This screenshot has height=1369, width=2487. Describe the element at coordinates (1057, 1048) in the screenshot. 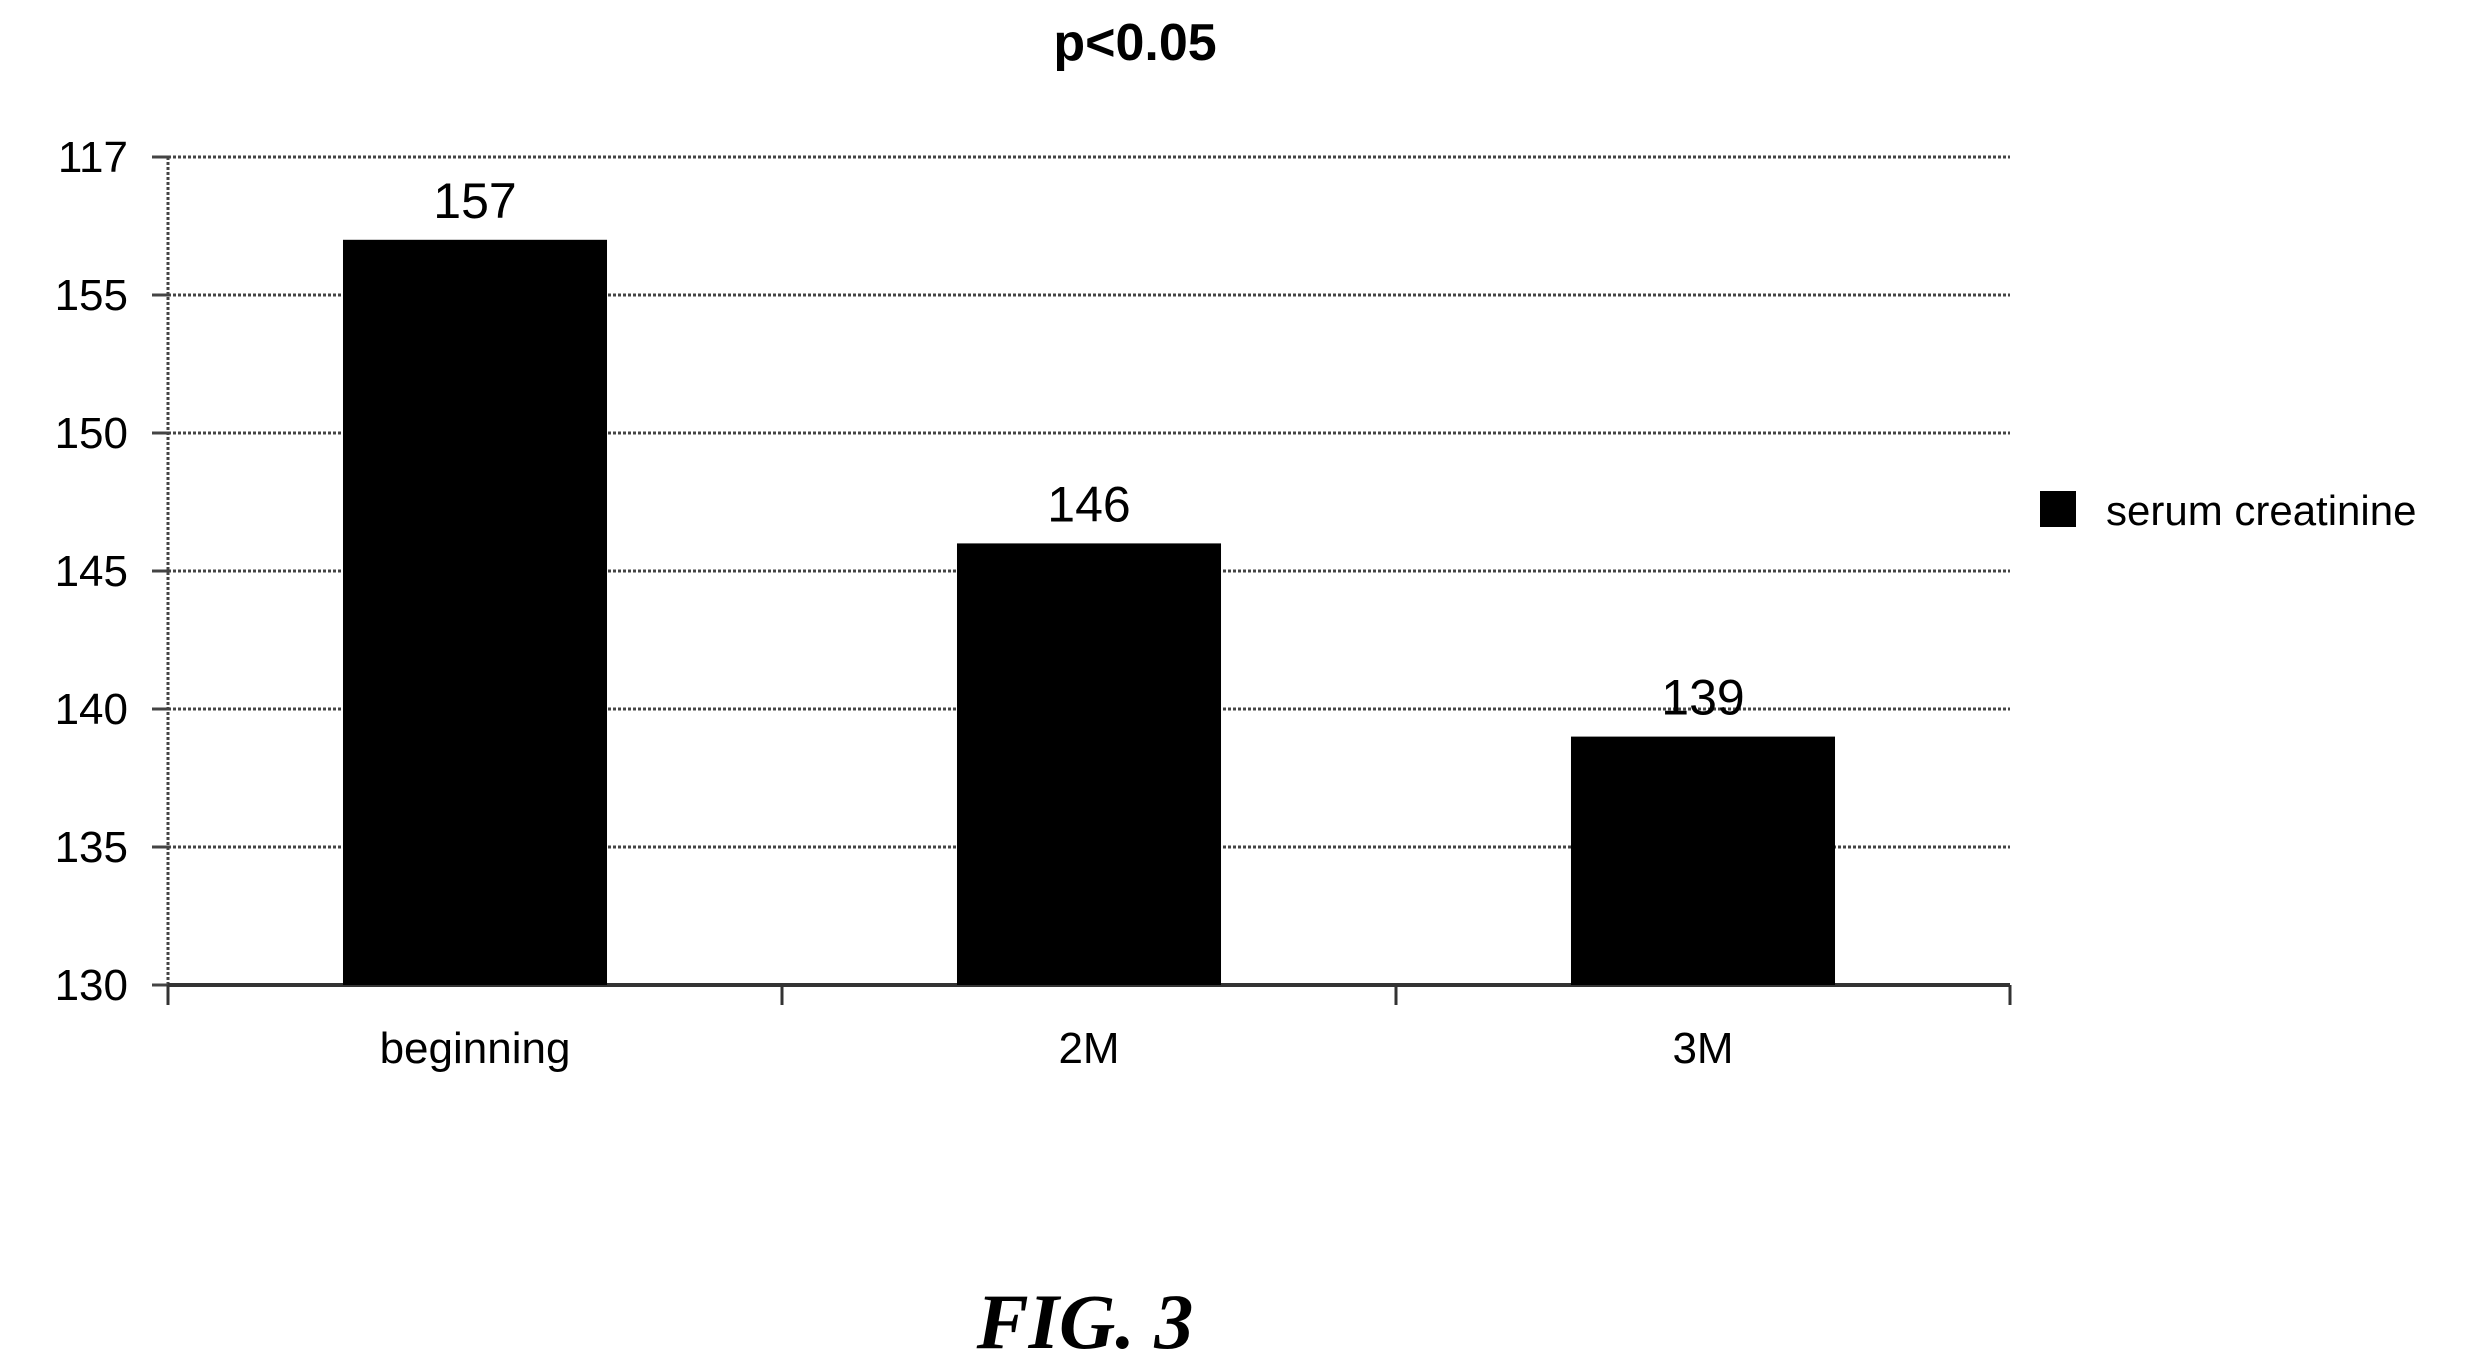

I see `x-axis-tick-labels: beginning 2M 3M` at that location.